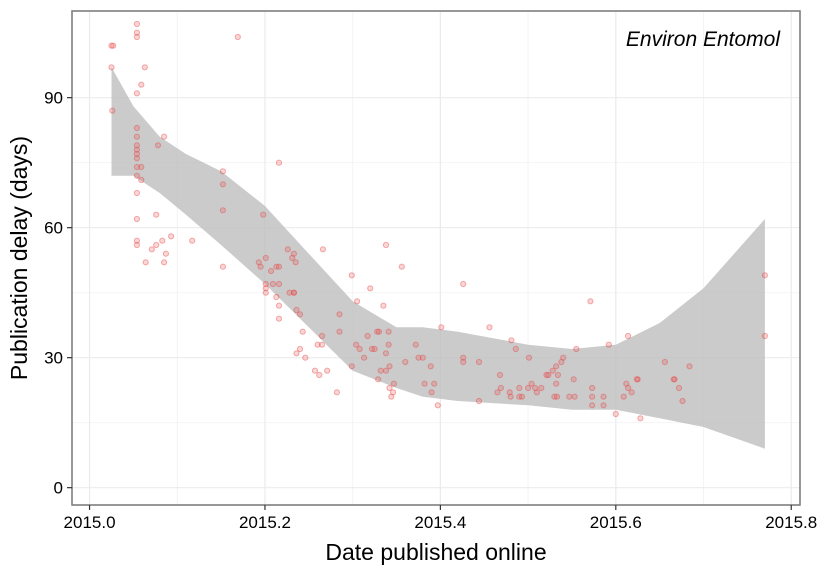 The width and height of the screenshot is (825, 570). What do you see at coordinates (53, 228) in the screenshot?
I see `y-tick-label: 60` at bounding box center [53, 228].